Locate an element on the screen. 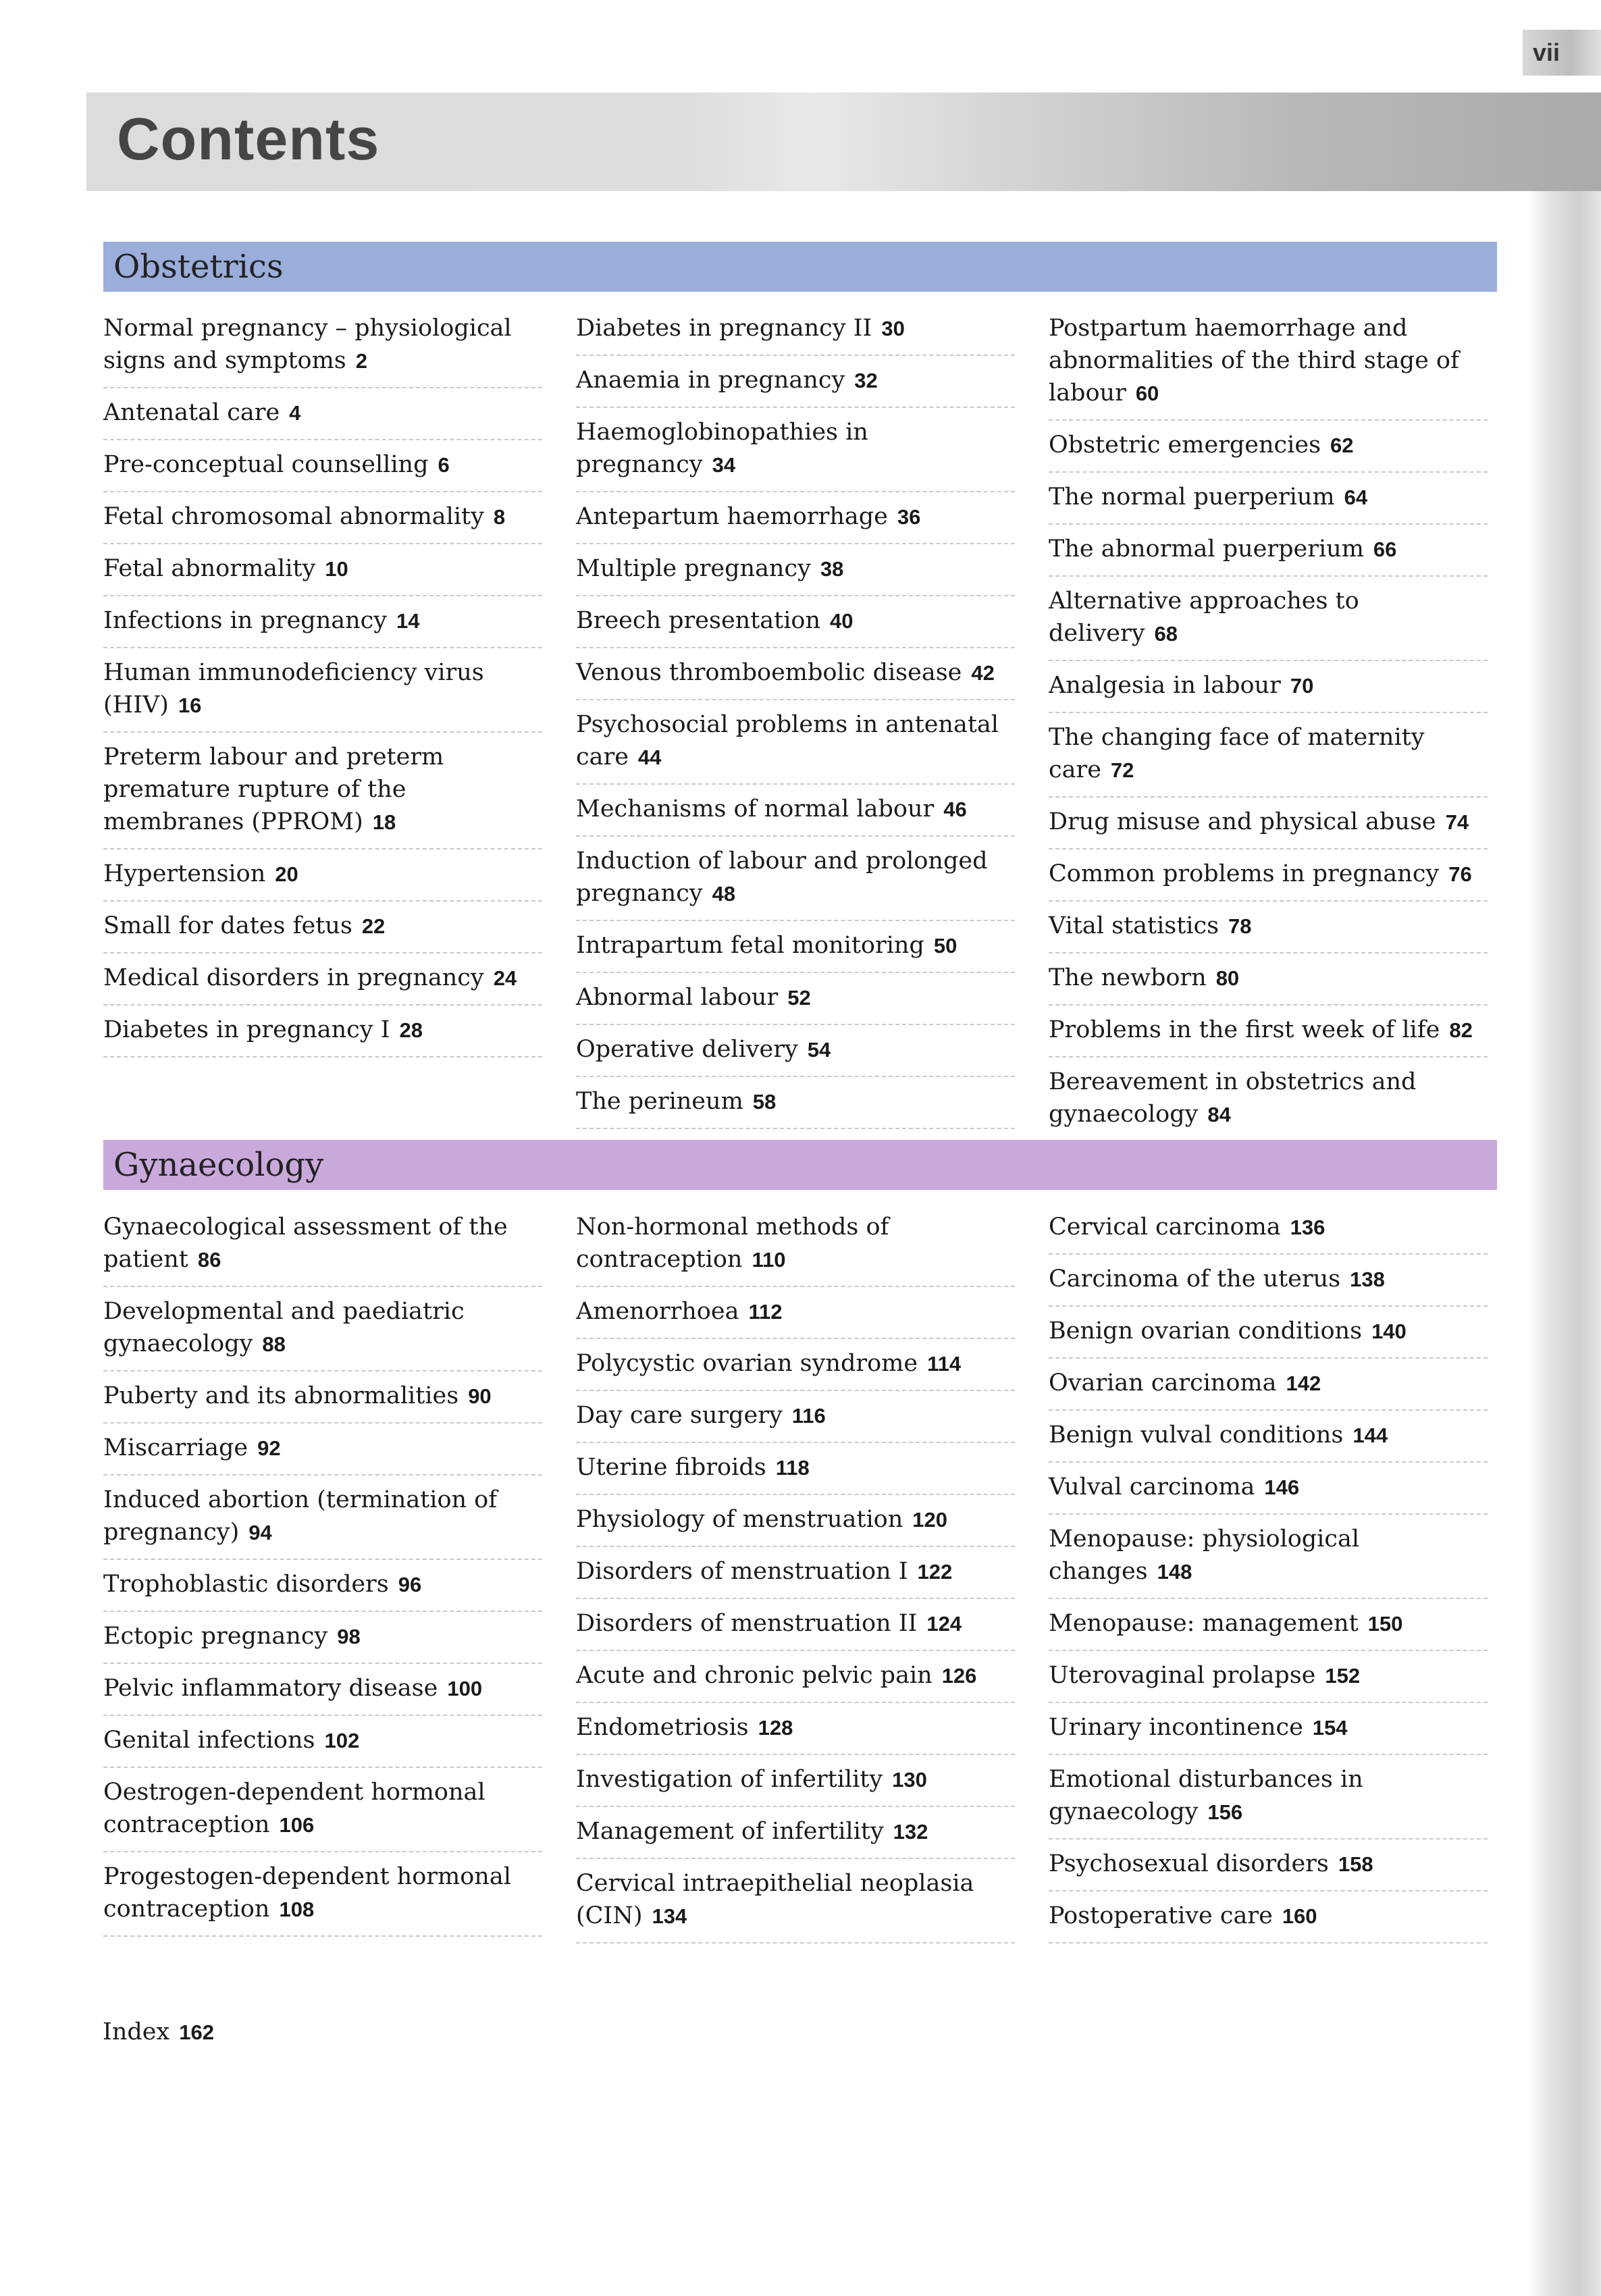 The image size is (1601, 2296). toc-entry: Haemoglobinopathies in pregnancy 34 is located at coordinates (795, 450).